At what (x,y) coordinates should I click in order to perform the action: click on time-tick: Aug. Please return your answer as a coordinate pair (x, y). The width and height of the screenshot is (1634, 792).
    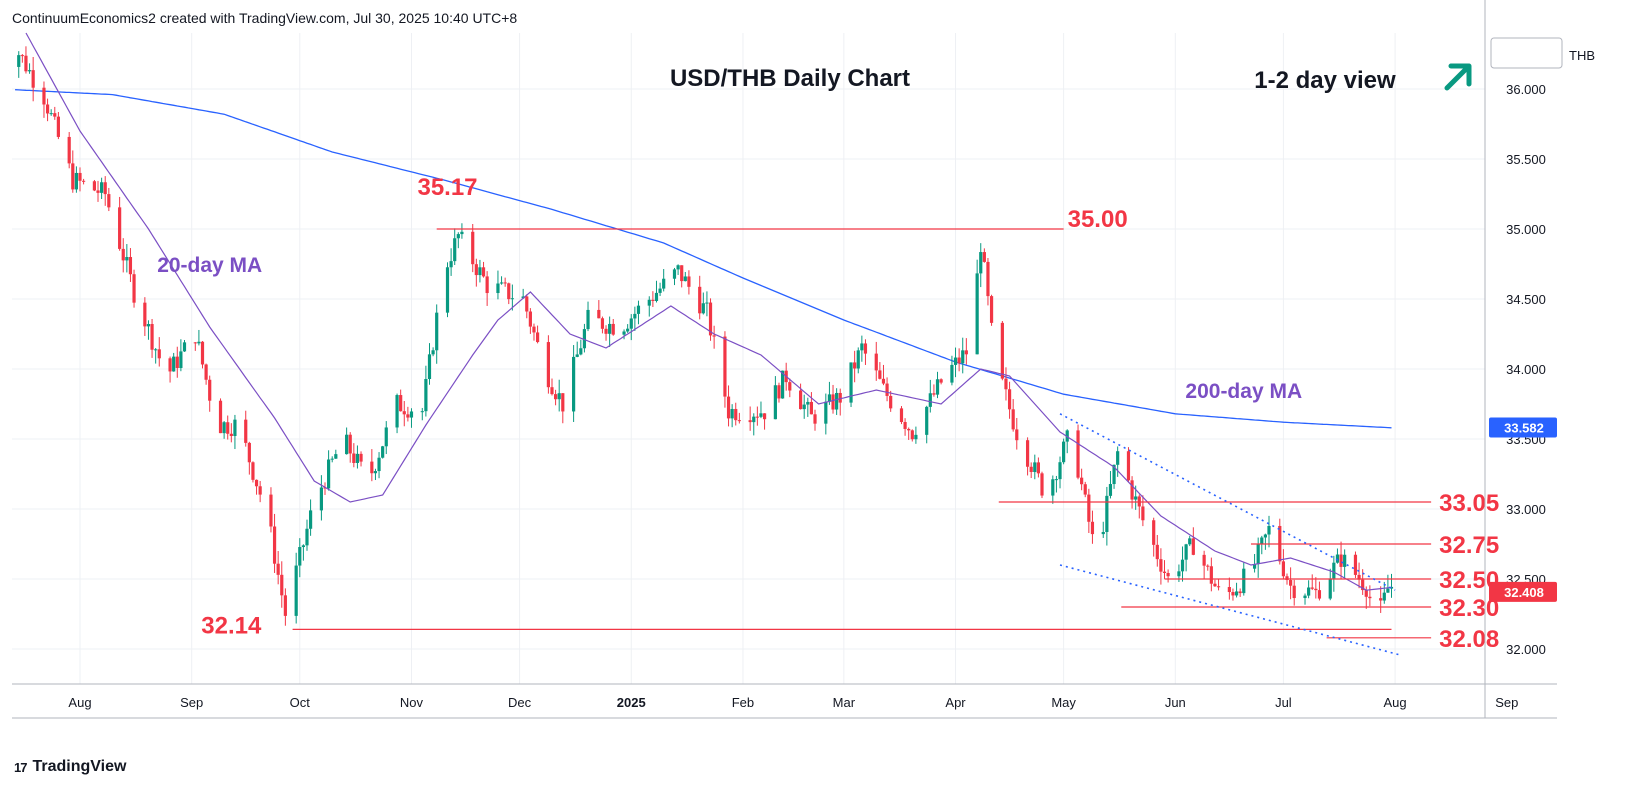
    Looking at the image, I should click on (1395, 702).